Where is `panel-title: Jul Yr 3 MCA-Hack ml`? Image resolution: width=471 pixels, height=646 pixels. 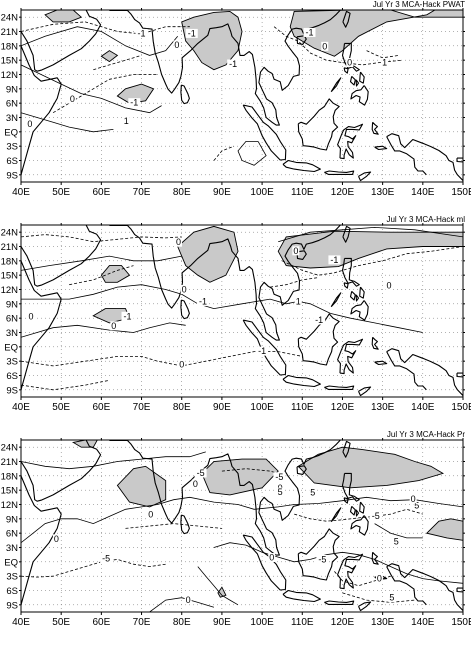 panel-title: Jul Yr 3 MCA-Hack ml is located at coordinates (425, 219).